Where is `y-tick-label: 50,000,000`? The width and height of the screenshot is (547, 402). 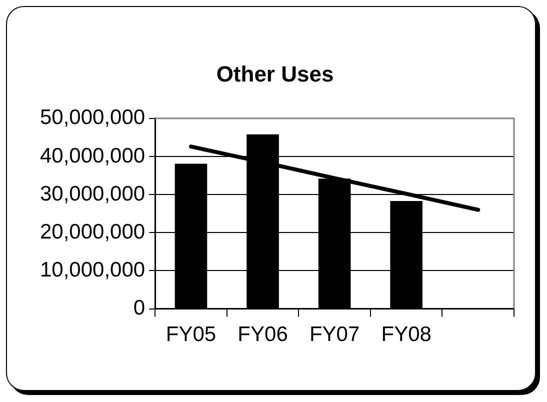
y-tick-label: 50,000,000 is located at coordinates (93, 118).